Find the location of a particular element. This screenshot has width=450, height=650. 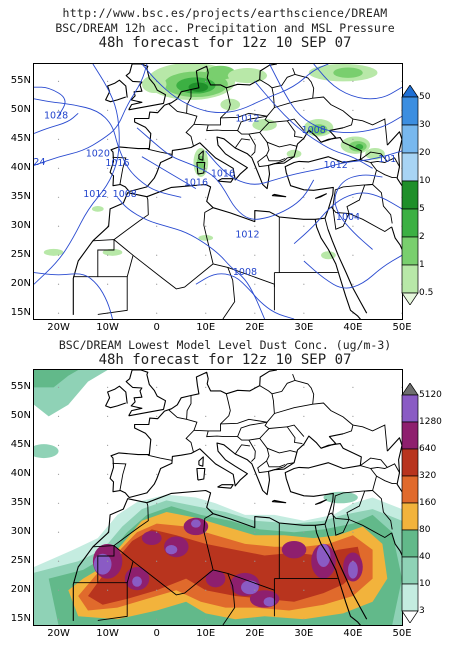

lon-tick-label: 0 is located at coordinates (156, 327).